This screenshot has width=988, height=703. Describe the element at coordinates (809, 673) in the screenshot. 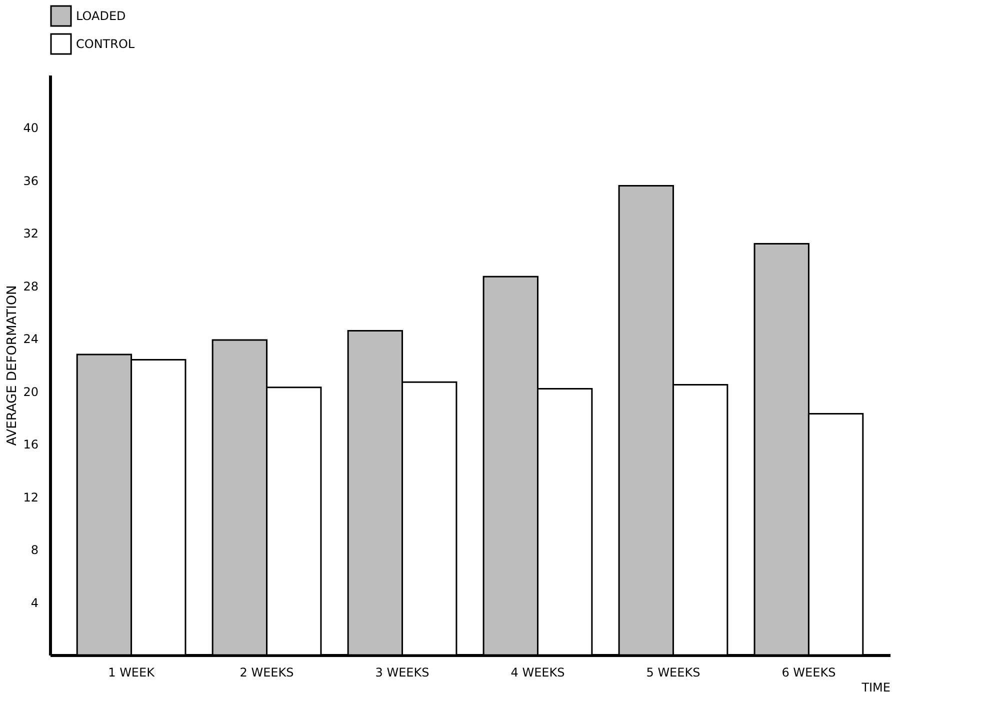

I see `x-tick-label: 6 WEEKS` at that location.